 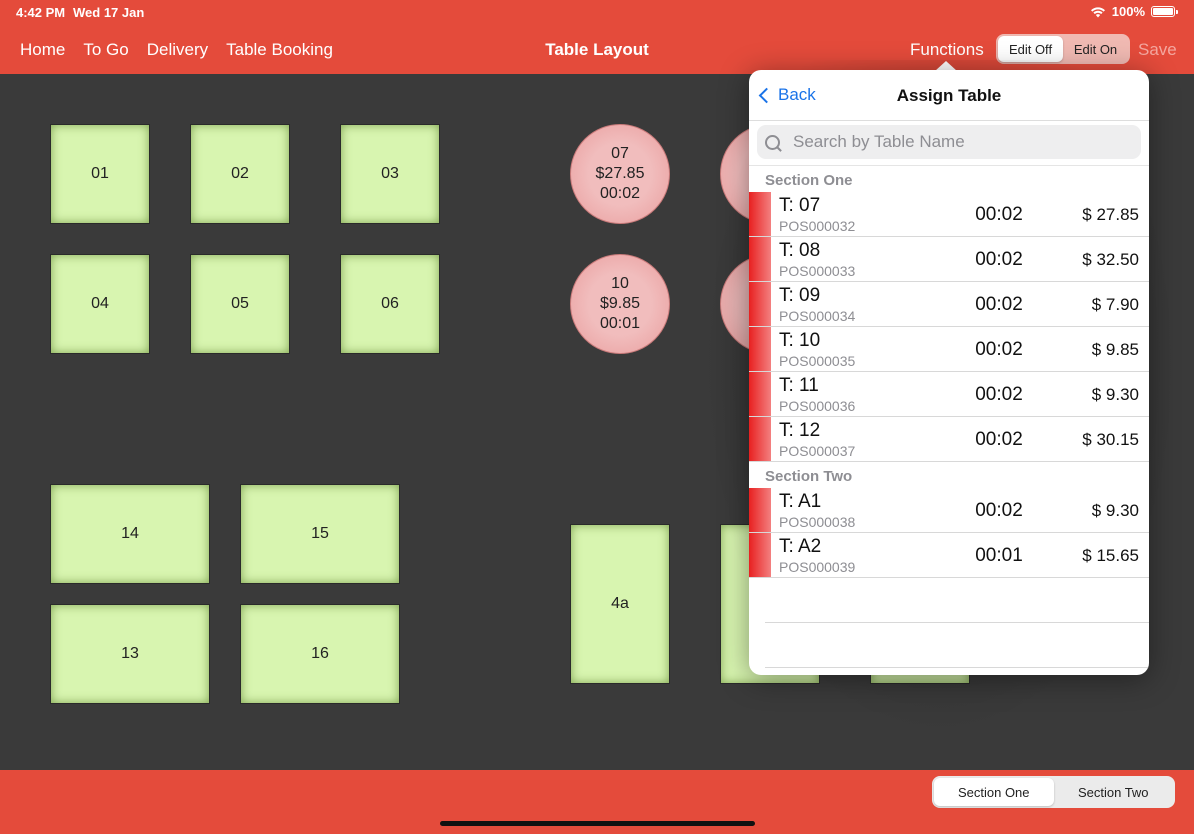 I want to click on section-header: Section One, so click(x=949, y=178).